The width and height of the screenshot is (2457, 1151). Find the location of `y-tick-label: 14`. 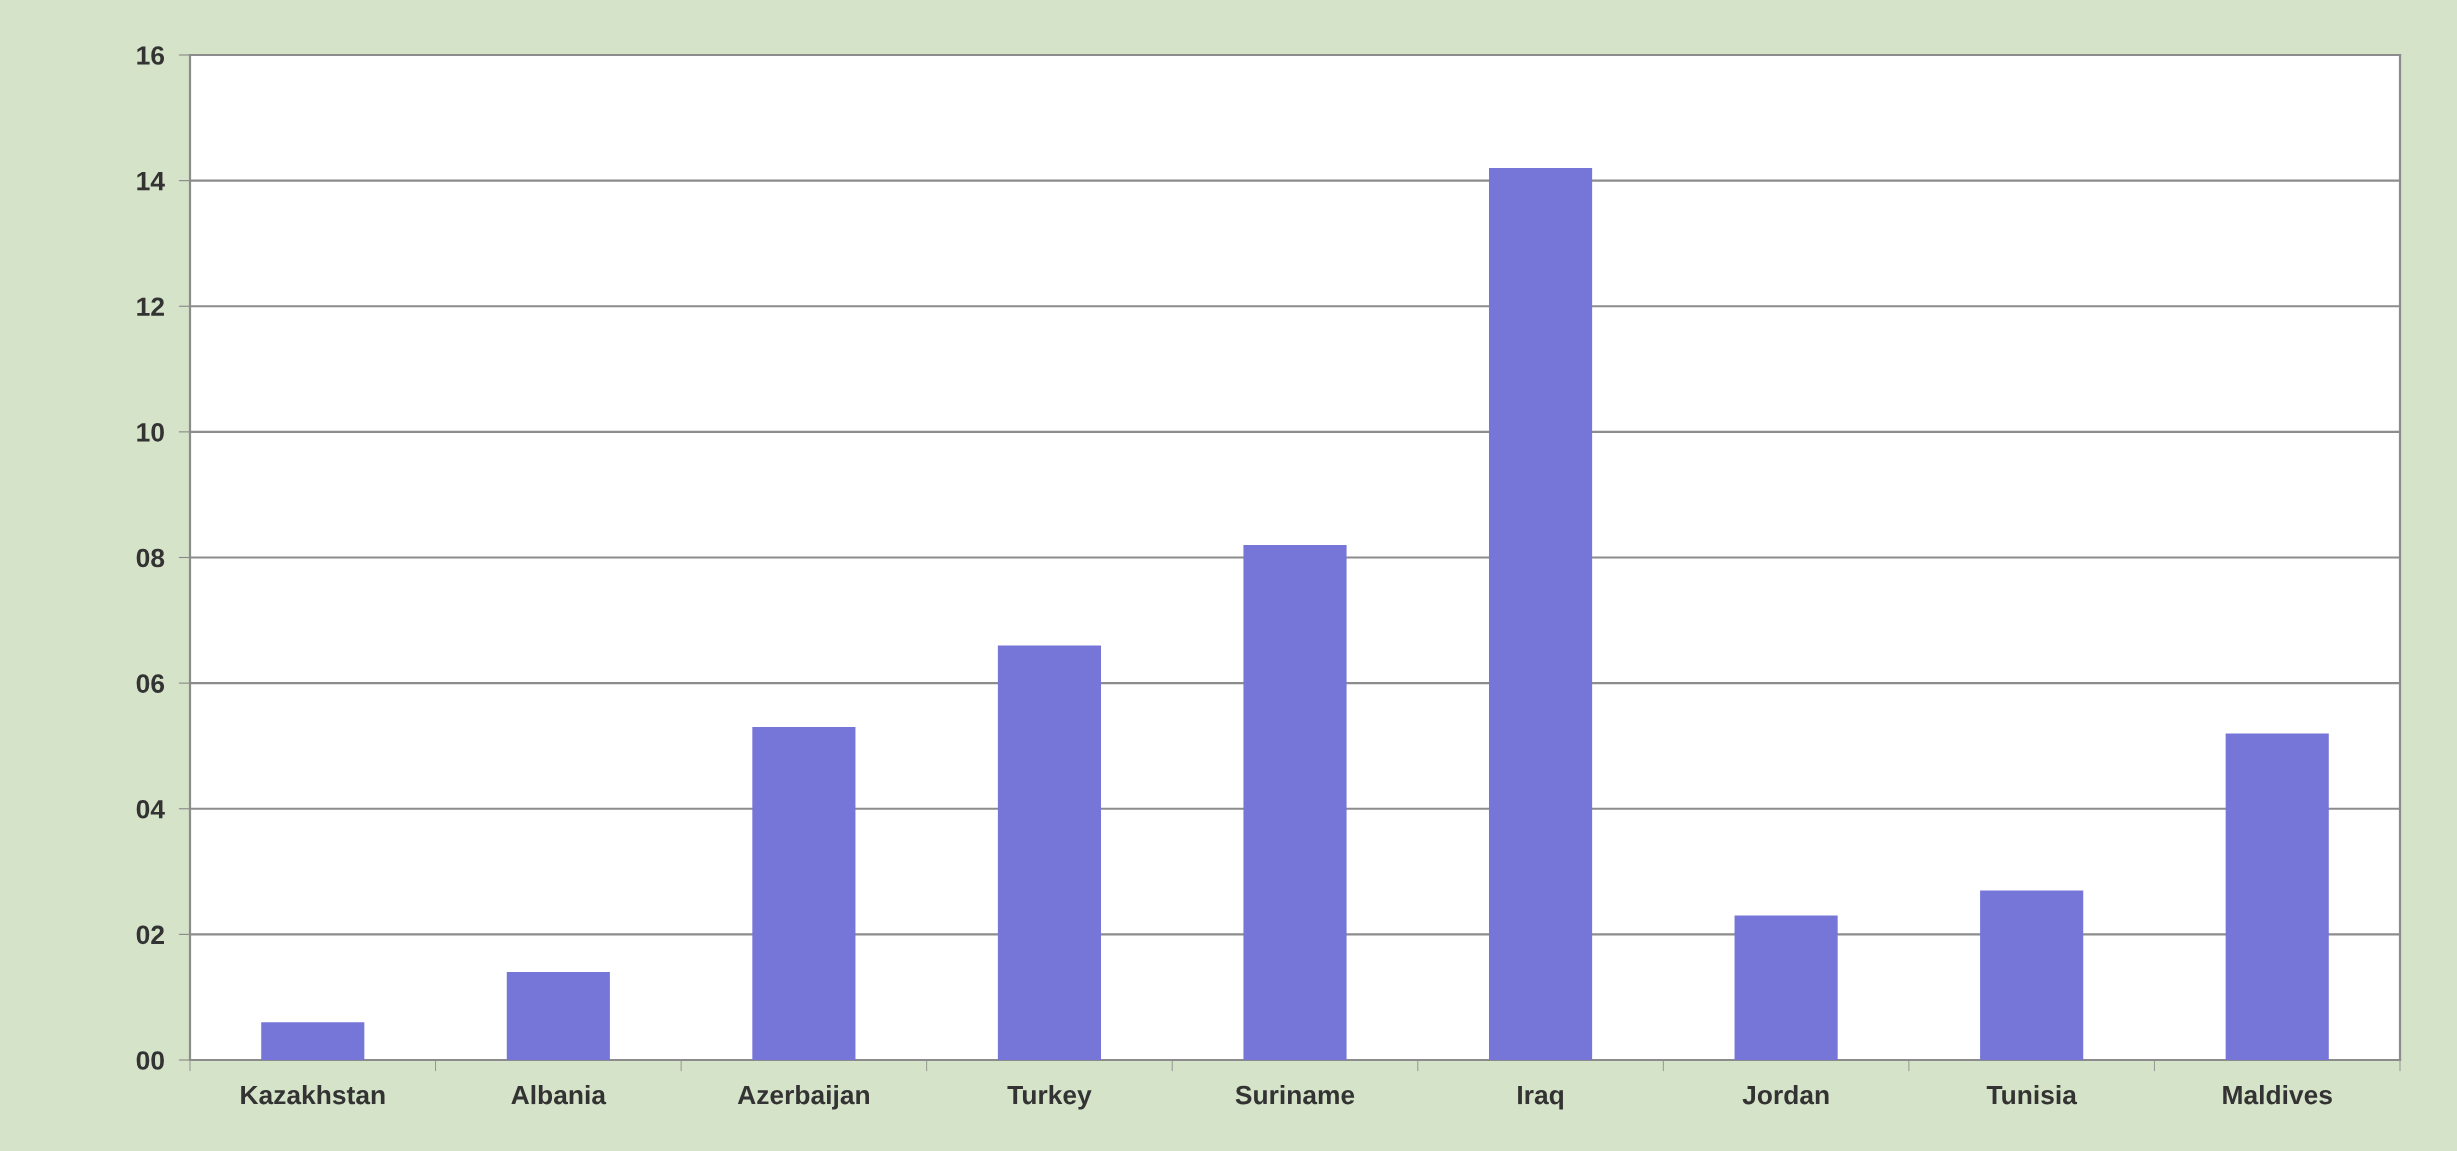

y-tick-label: 14 is located at coordinates (151, 181).